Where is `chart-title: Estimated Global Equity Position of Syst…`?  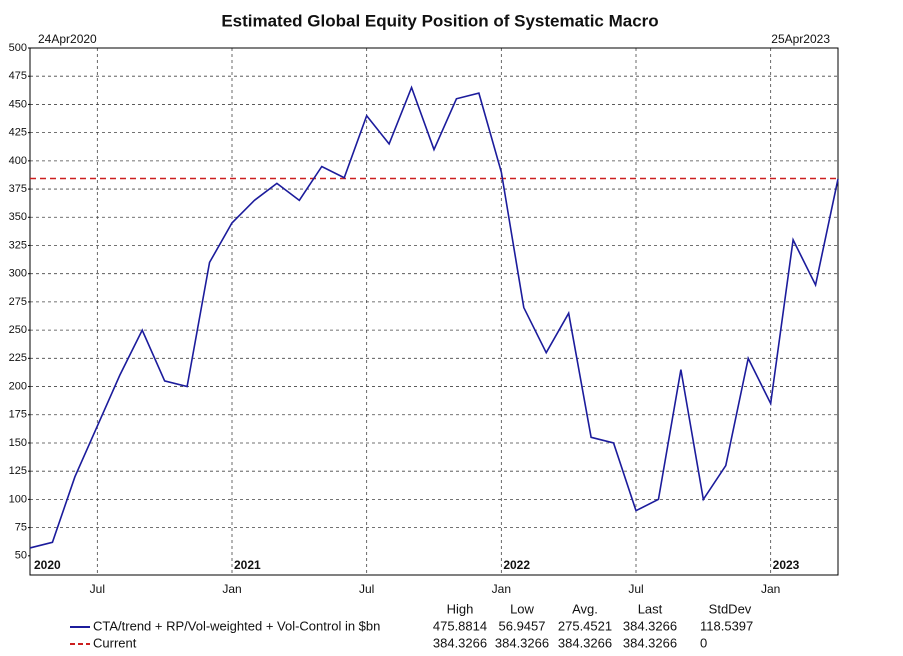
chart-title: Estimated Global Equity Position of Syst… is located at coordinates (439, 20).